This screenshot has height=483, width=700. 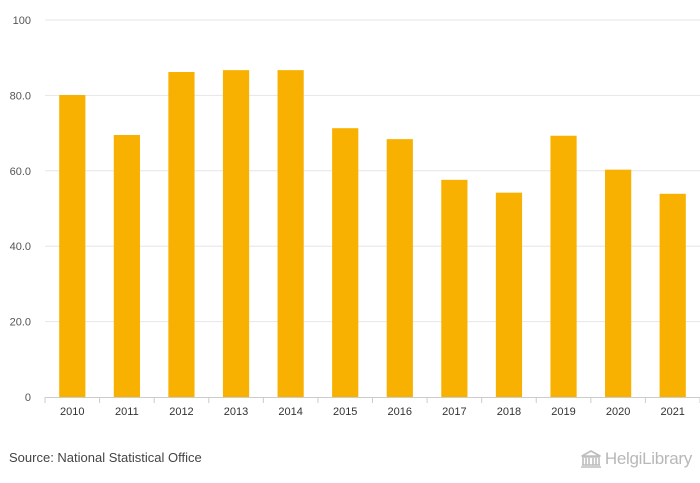 I want to click on x-tick-label: 2013, so click(x=236, y=412).